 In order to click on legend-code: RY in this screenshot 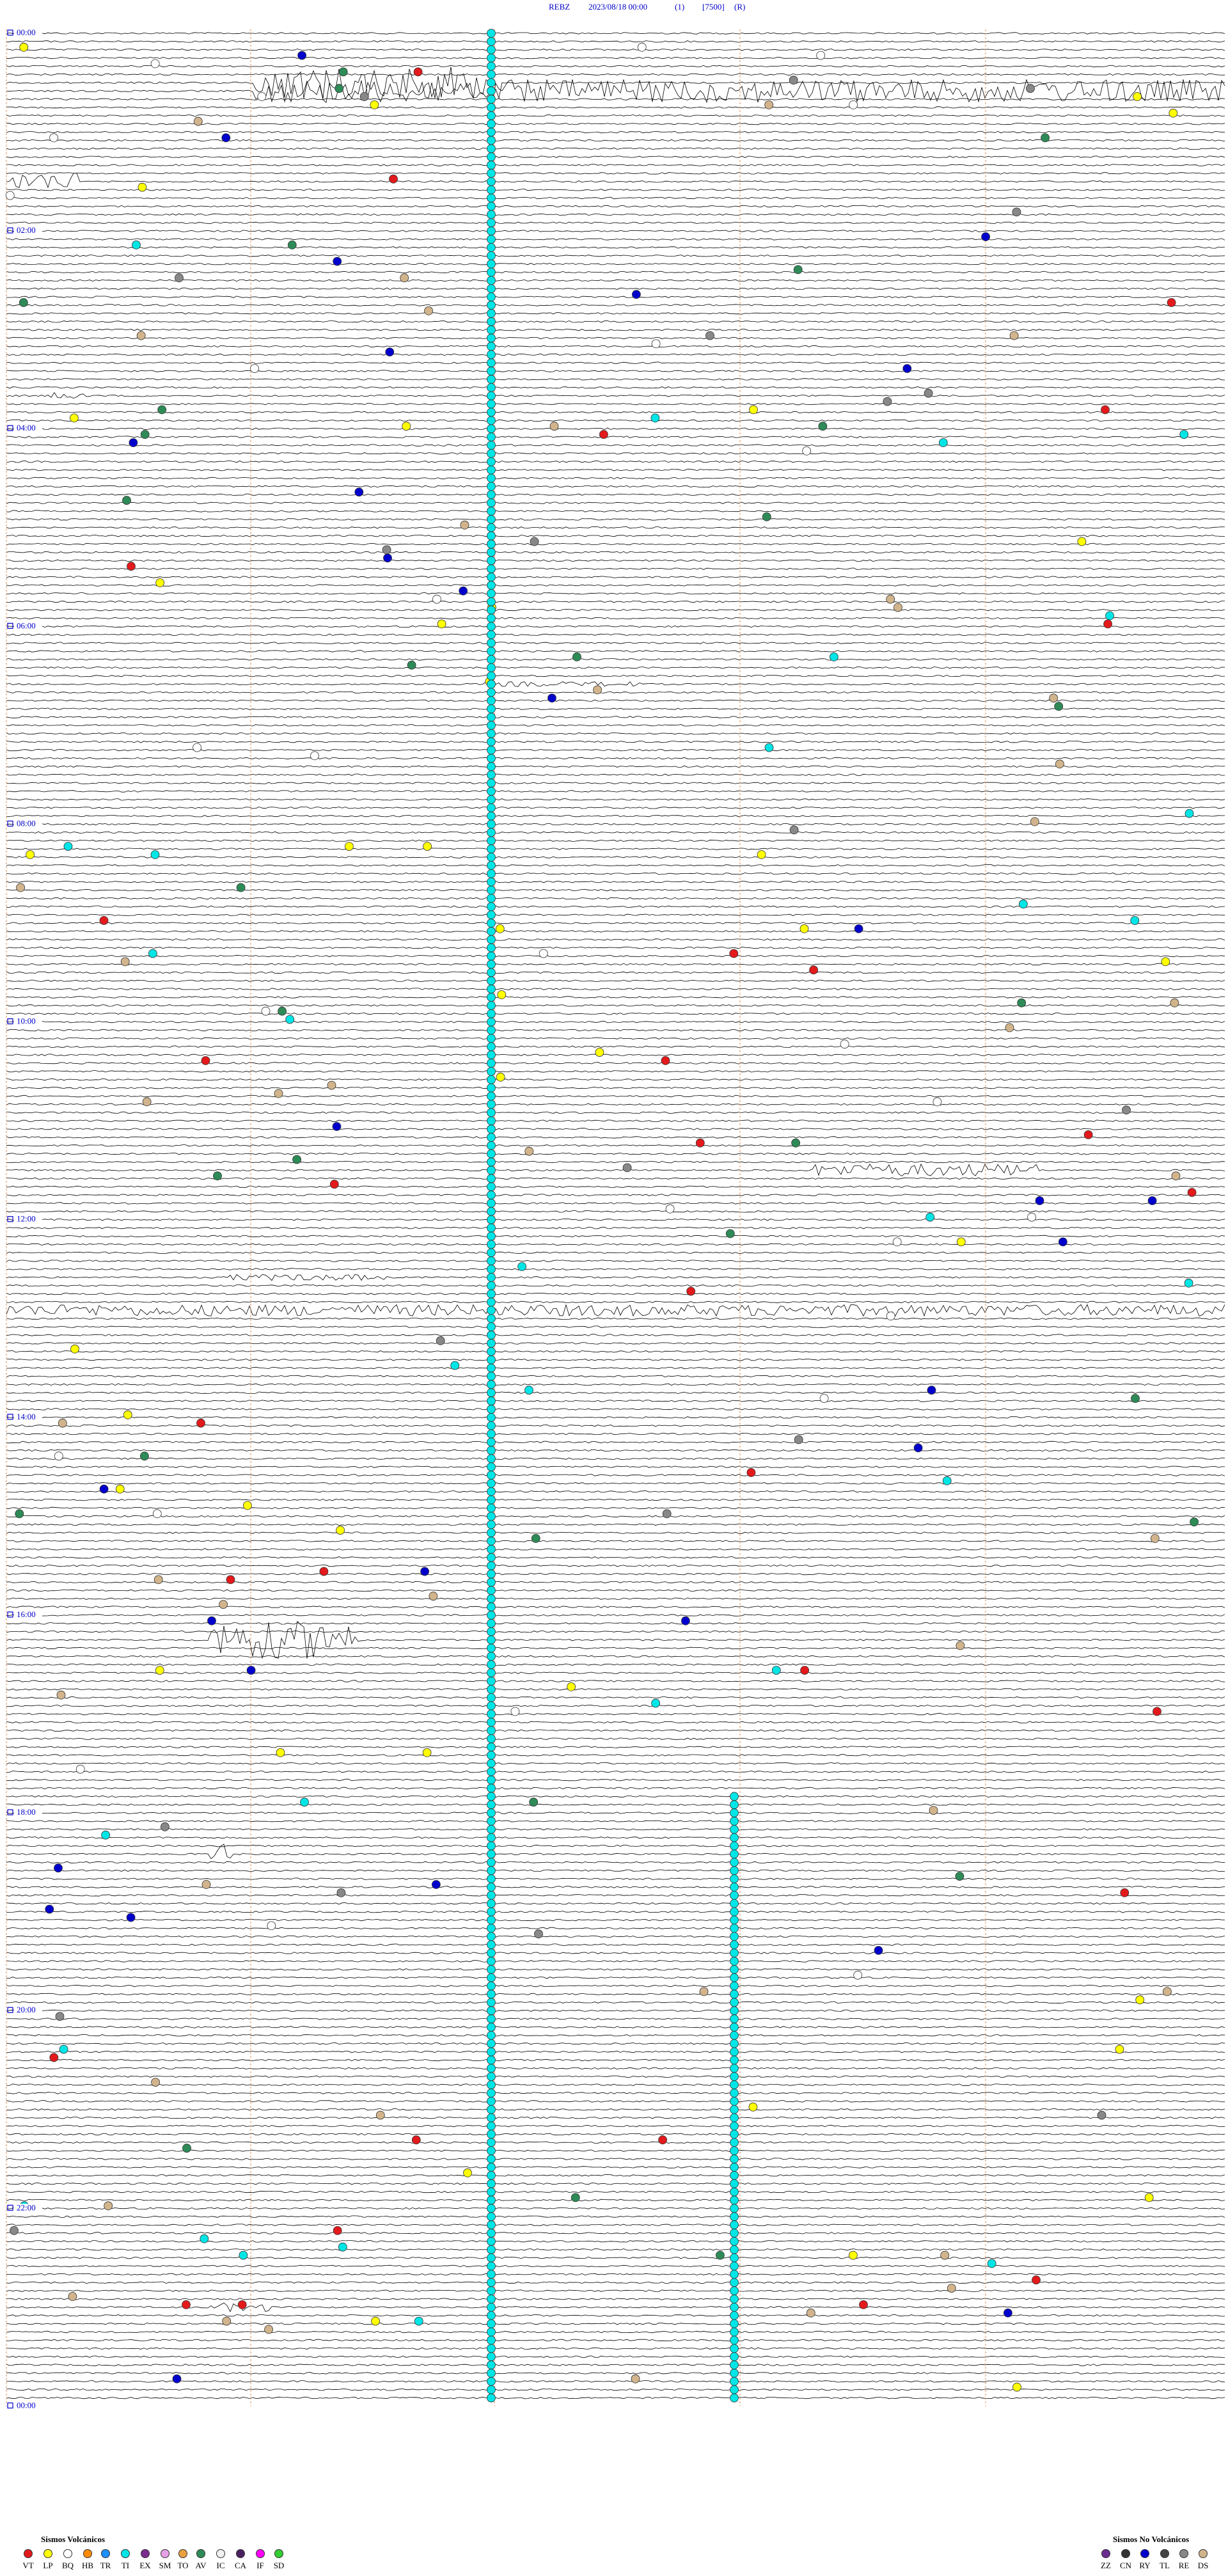, I will do `click(1145, 2565)`.